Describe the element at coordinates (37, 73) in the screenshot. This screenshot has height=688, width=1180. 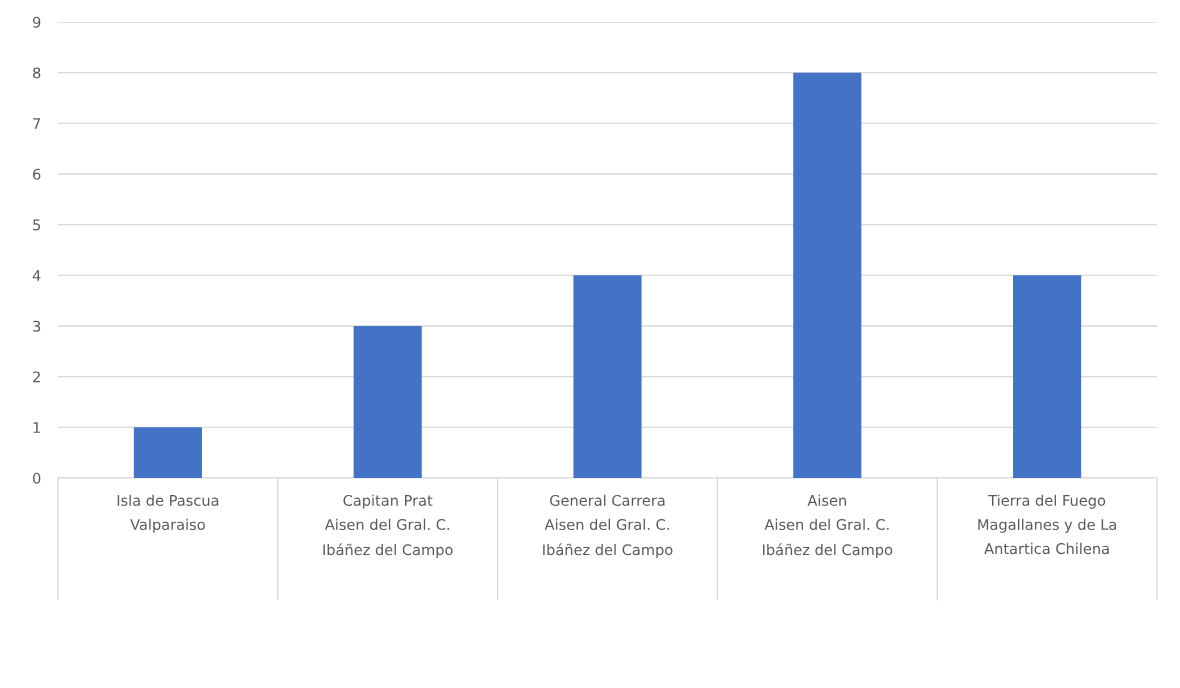
I see `y-tick-label: 8` at that location.